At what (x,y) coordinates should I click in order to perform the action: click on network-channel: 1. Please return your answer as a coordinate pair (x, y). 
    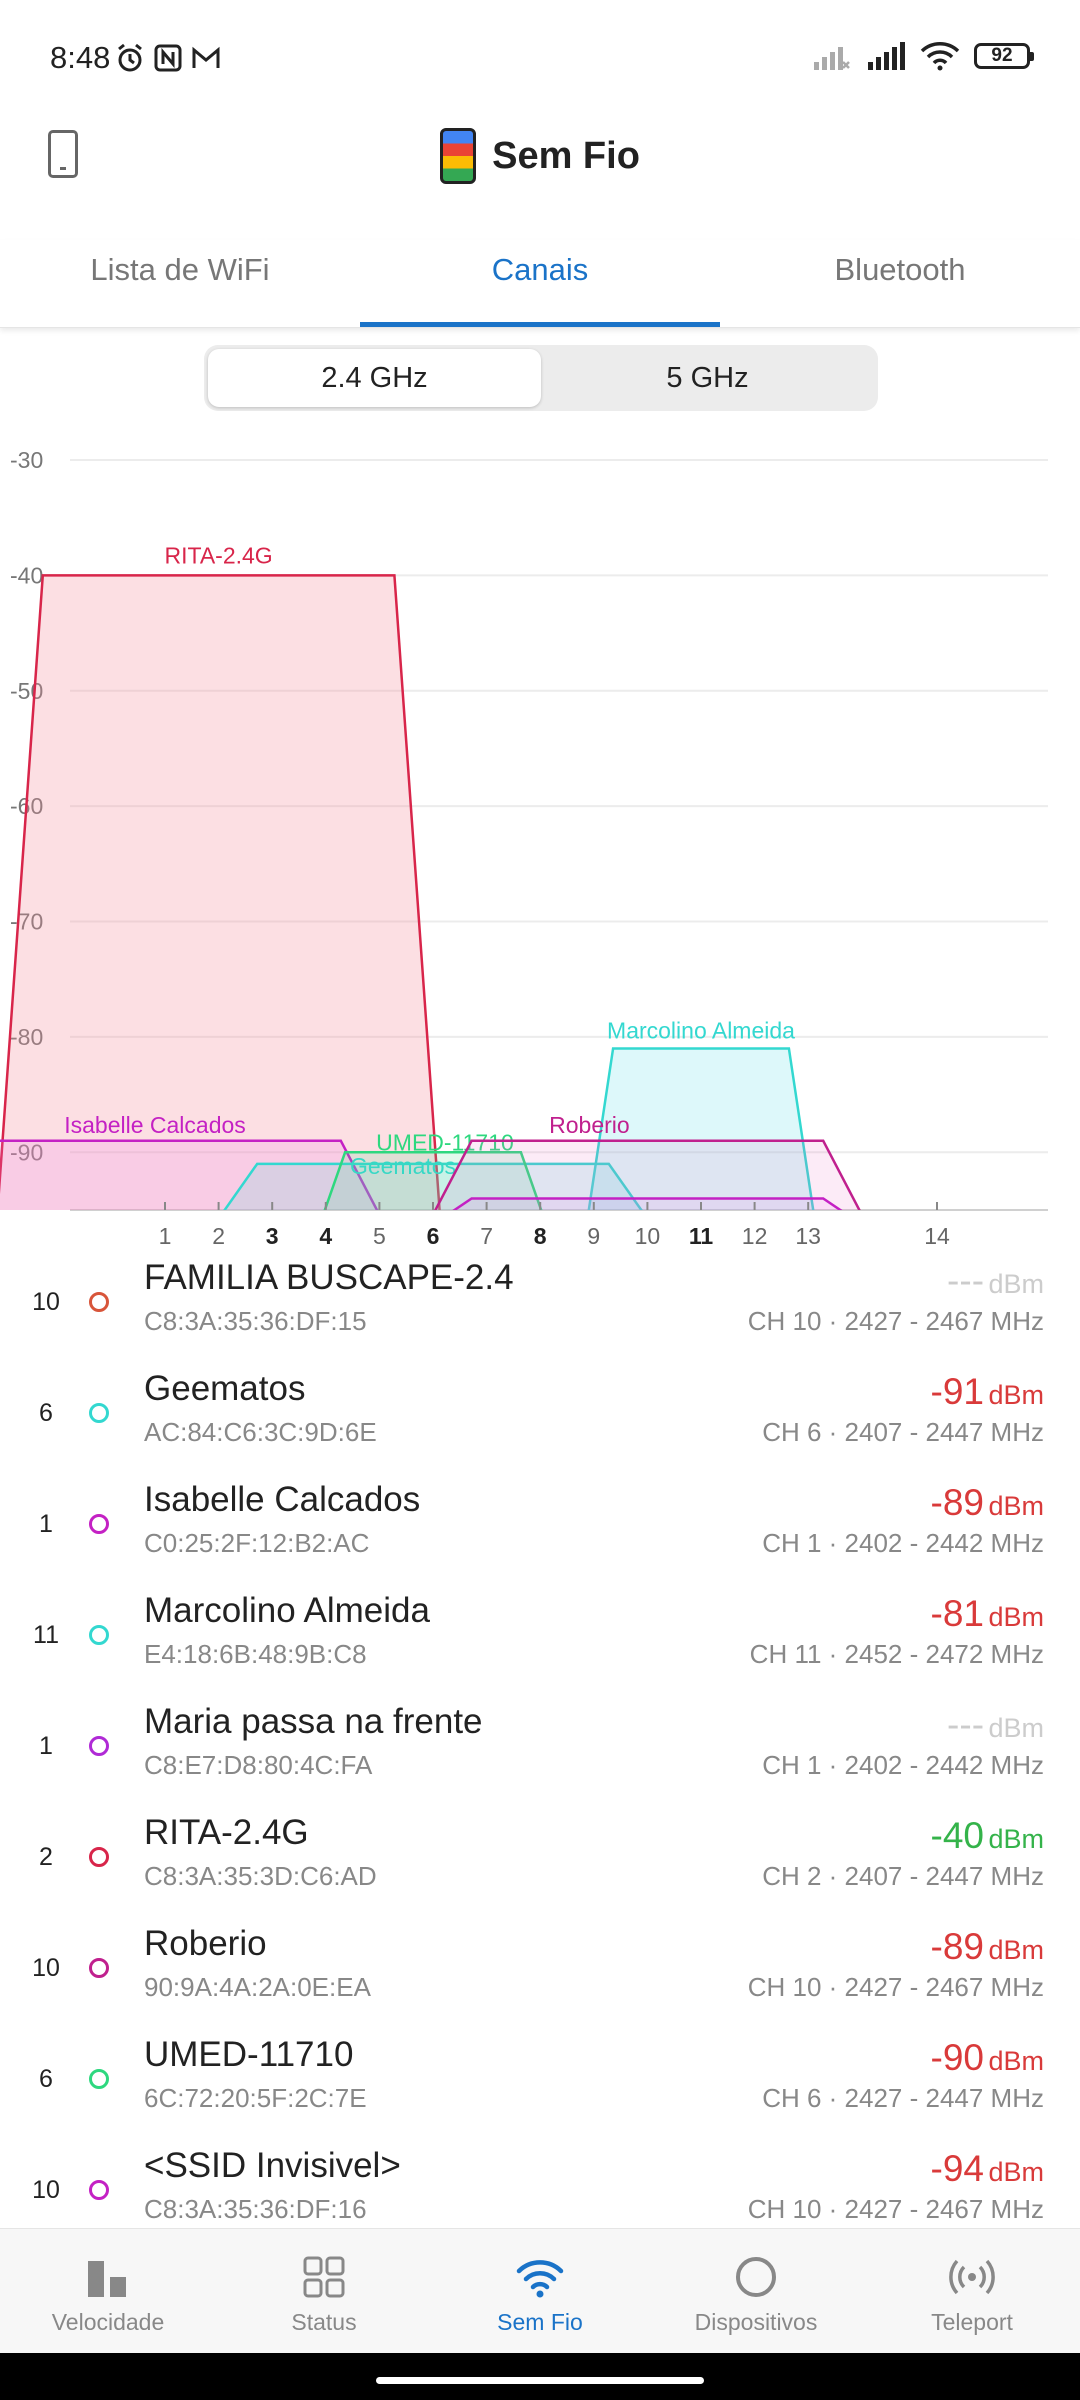
    Looking at the image, I should click on (46, 1746).